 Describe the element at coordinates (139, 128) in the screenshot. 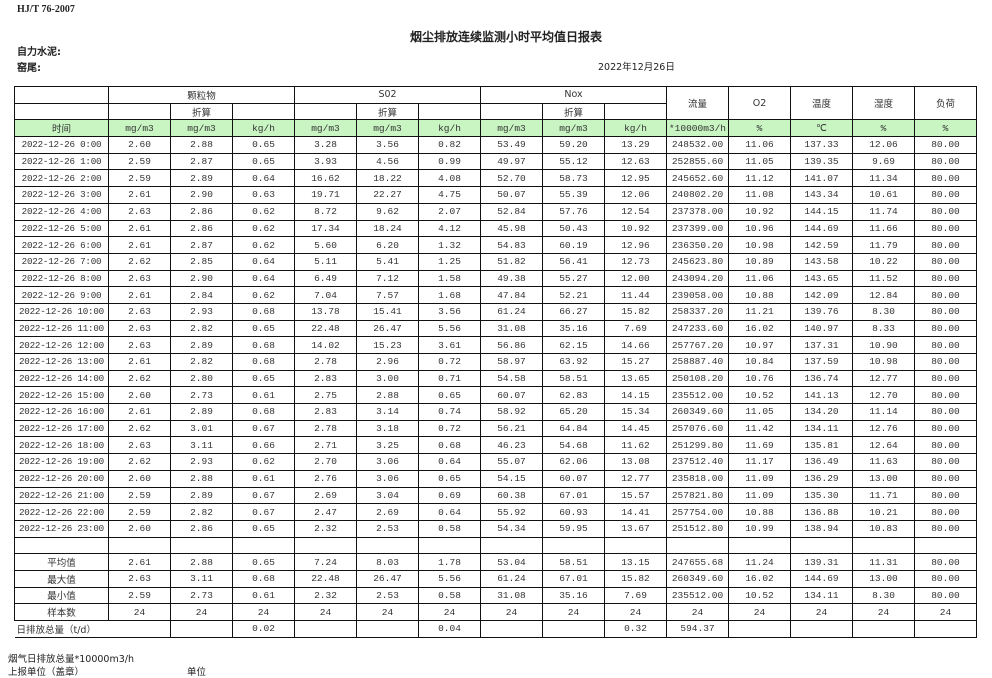

I see `unit-header: mg/m3` at that location.